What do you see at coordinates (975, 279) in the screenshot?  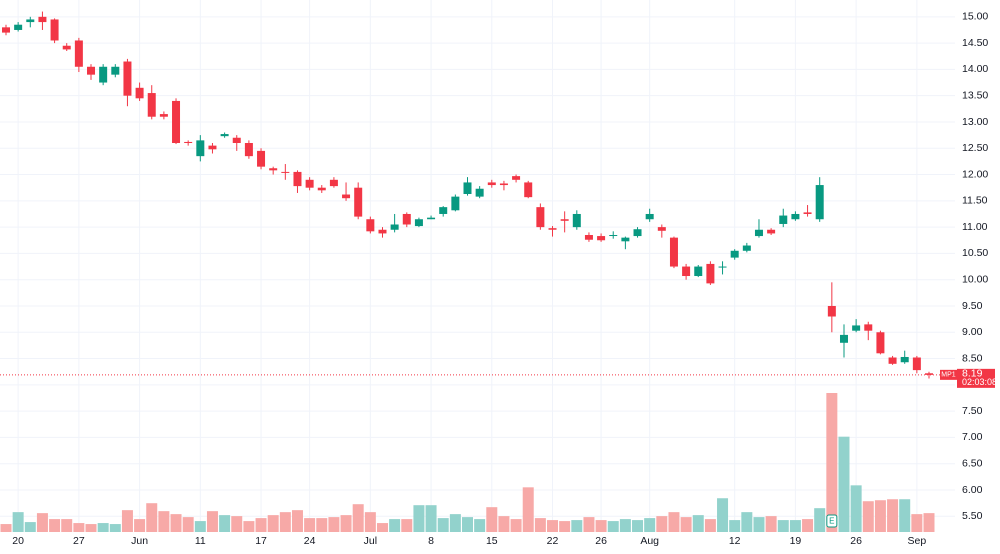 I see `y-tick-label: 10.00` at bounding box center [975, 279].